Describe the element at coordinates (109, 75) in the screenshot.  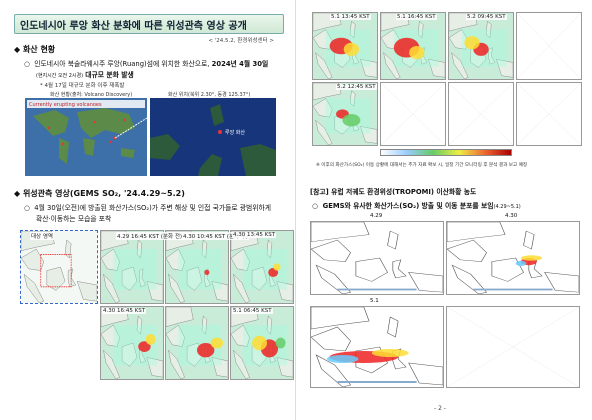
I see `bullet-line2: 대규모 분화 발생` at that location.